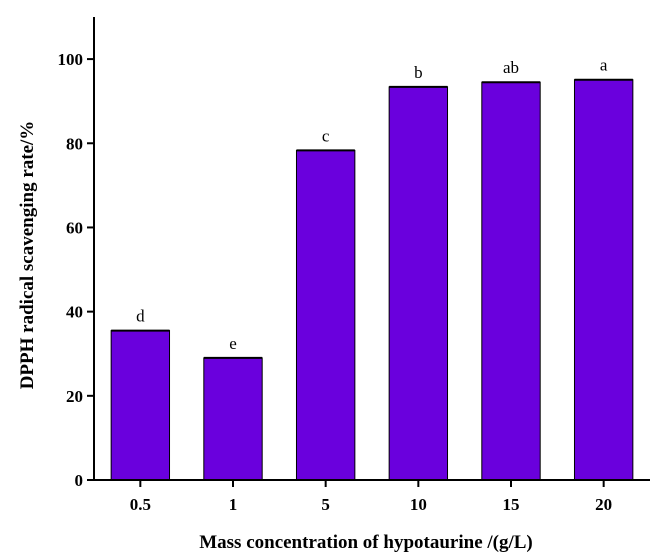 The height and width of the screenshot is (554, 654). I want to click on significance-label: e, so click(233, 343).